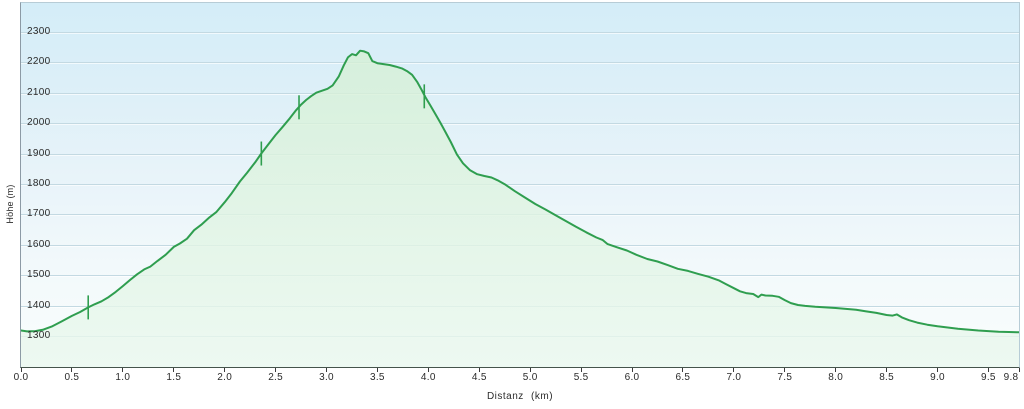 The image size is (1024, 409). I want to click on x-tick-label: 7.0, so click(734, 377).